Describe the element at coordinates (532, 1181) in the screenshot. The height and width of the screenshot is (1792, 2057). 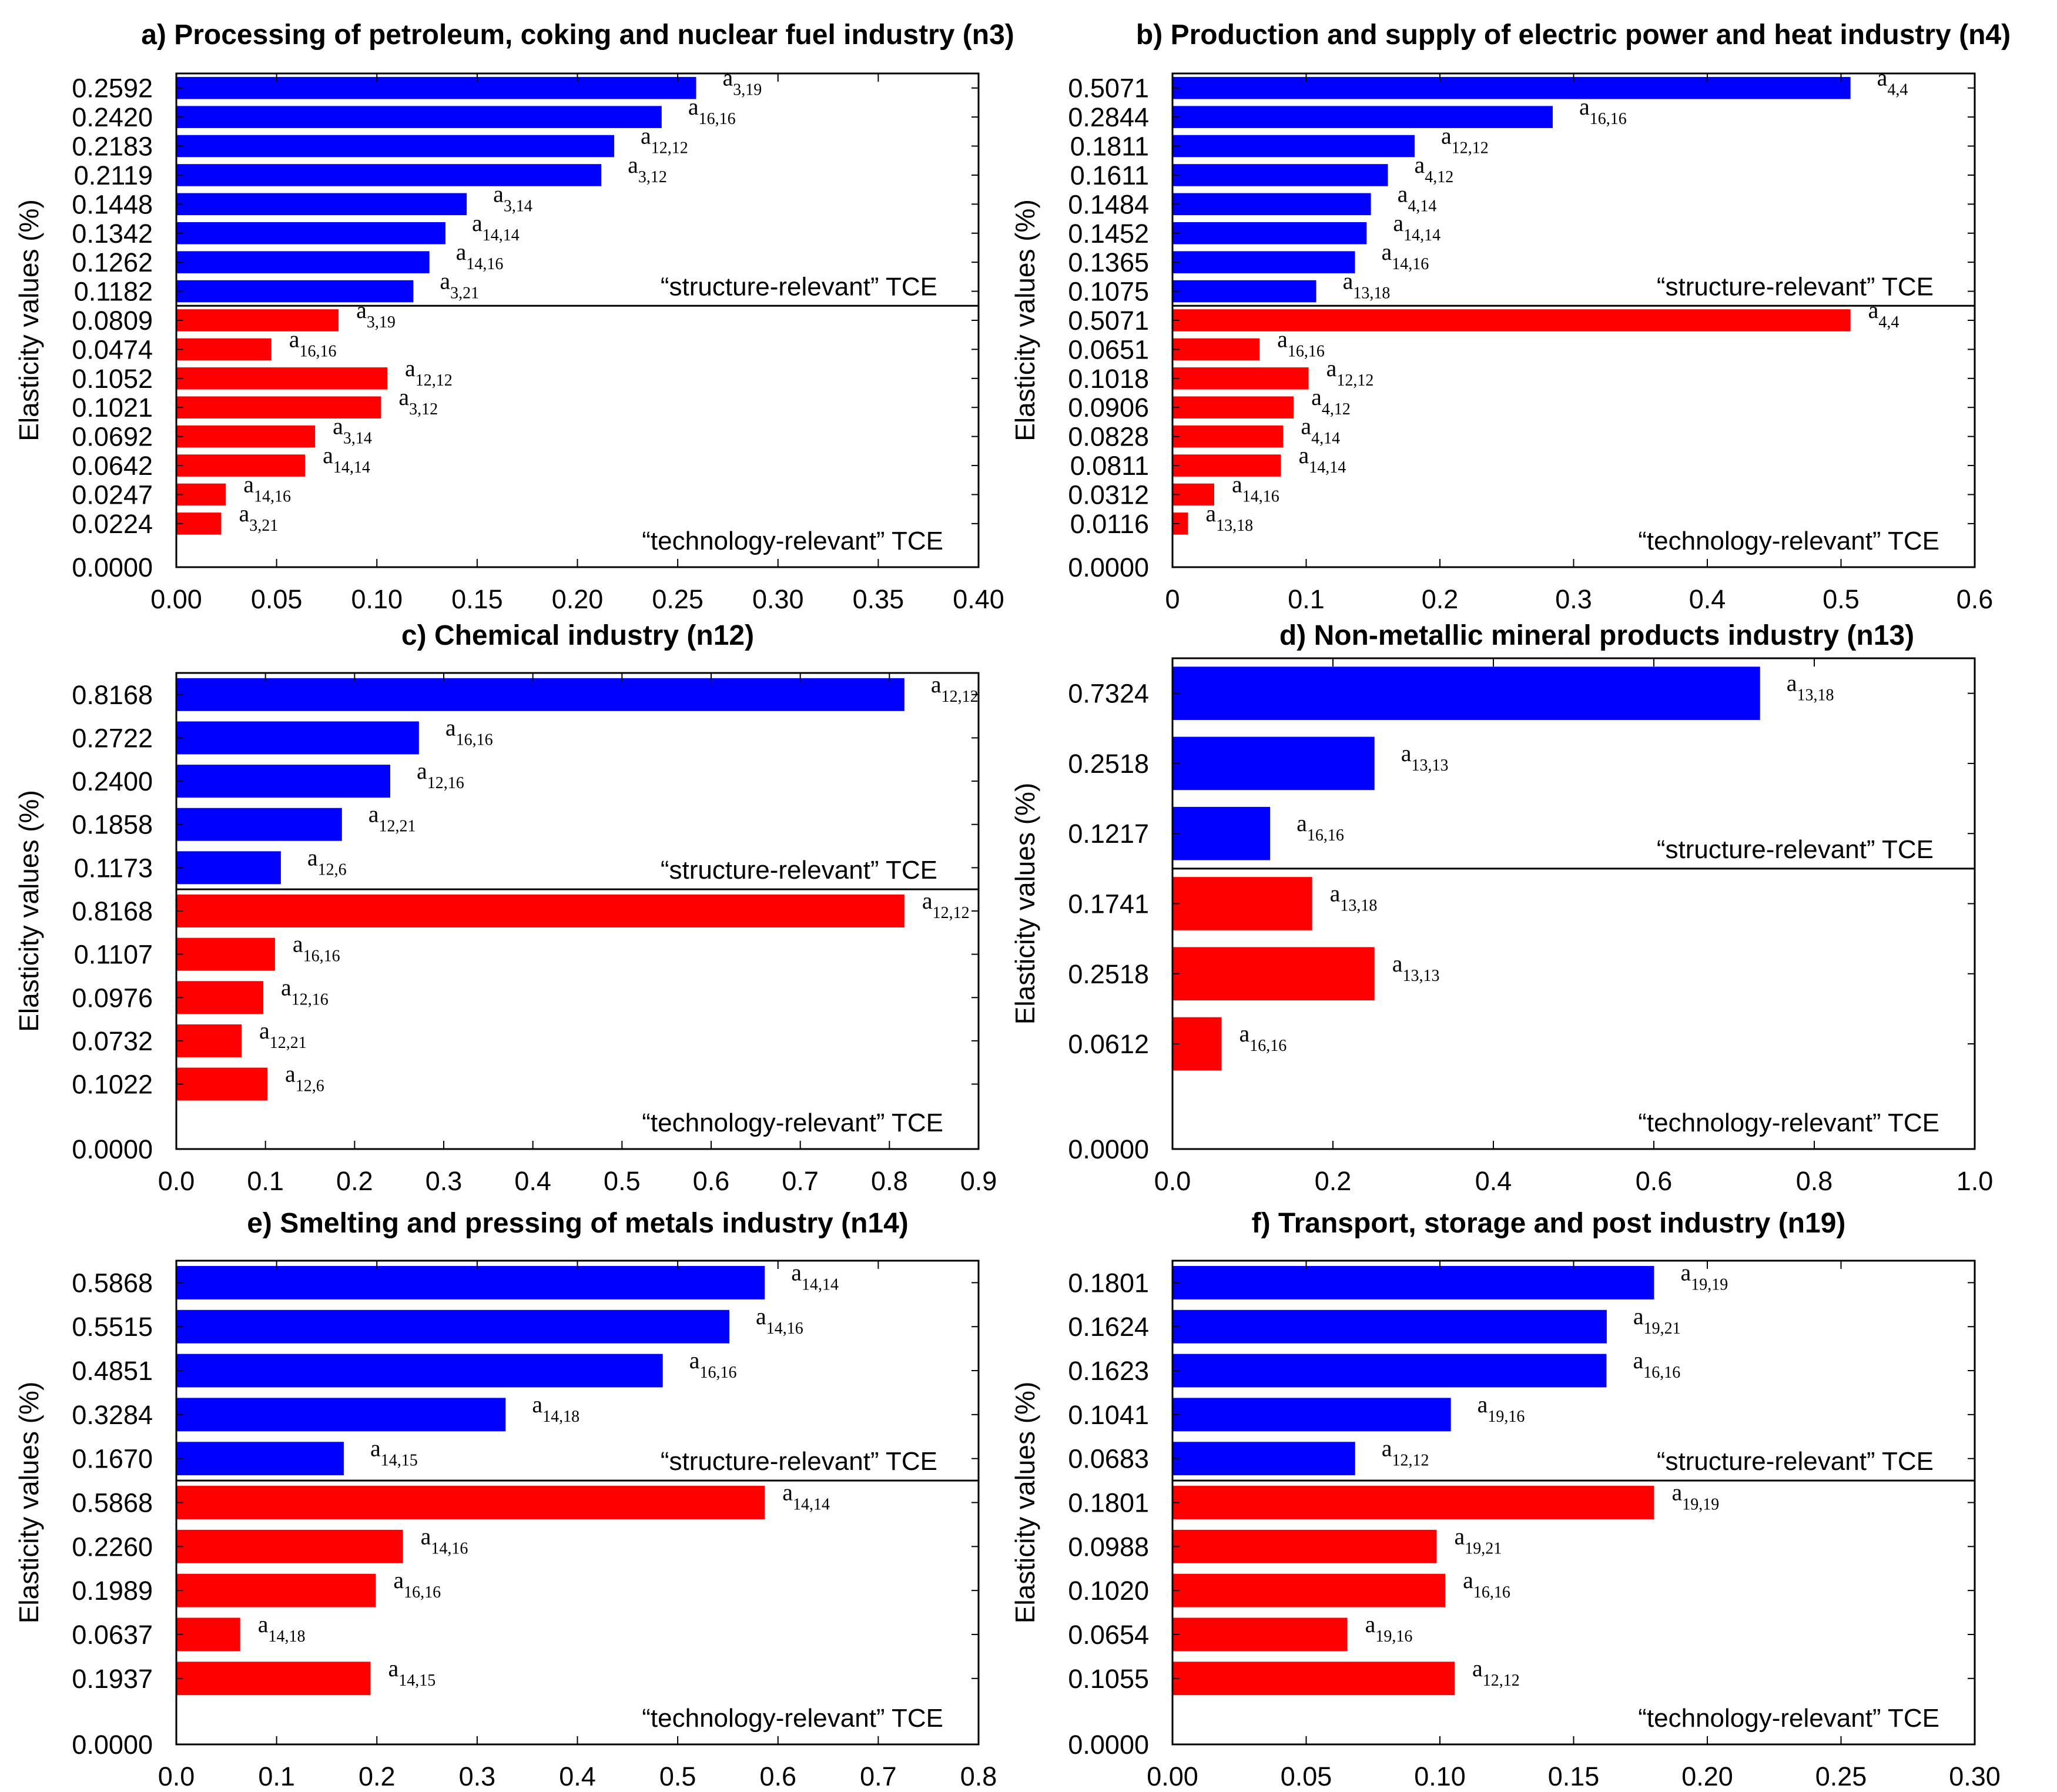
I see `x-tick-label: 0.4` at that location.